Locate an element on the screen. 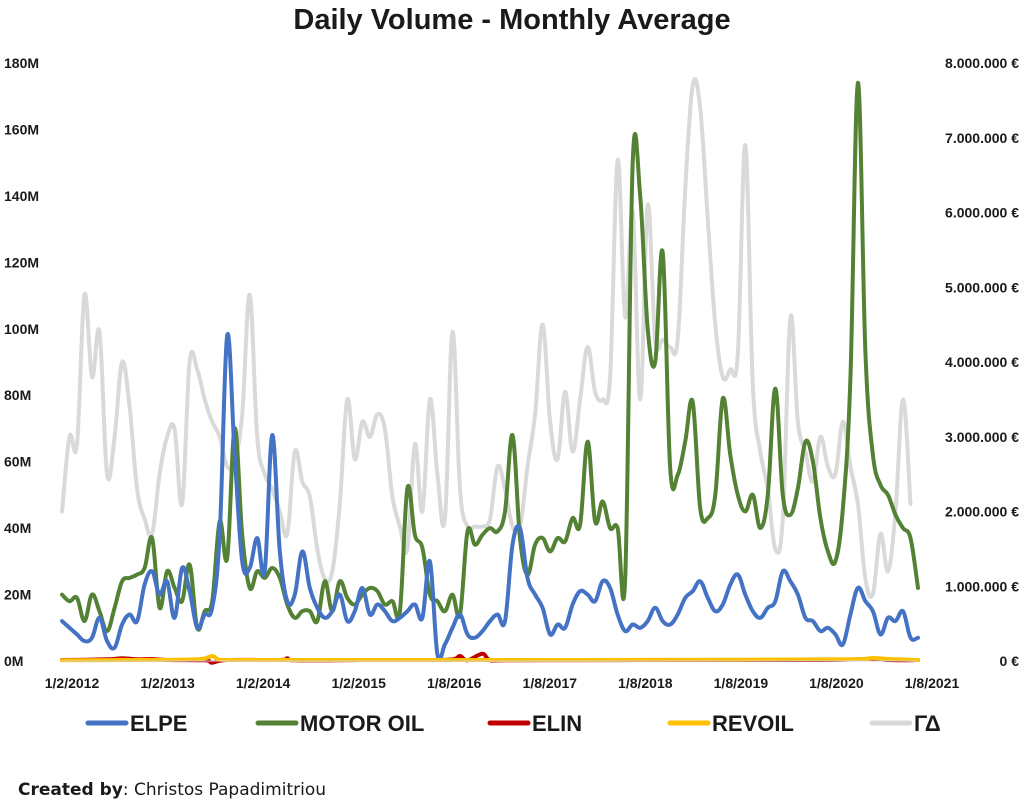 The image size is (1024, 811). y-right-tick-label: 7.000.000 € is located at coordinates (982, 138).